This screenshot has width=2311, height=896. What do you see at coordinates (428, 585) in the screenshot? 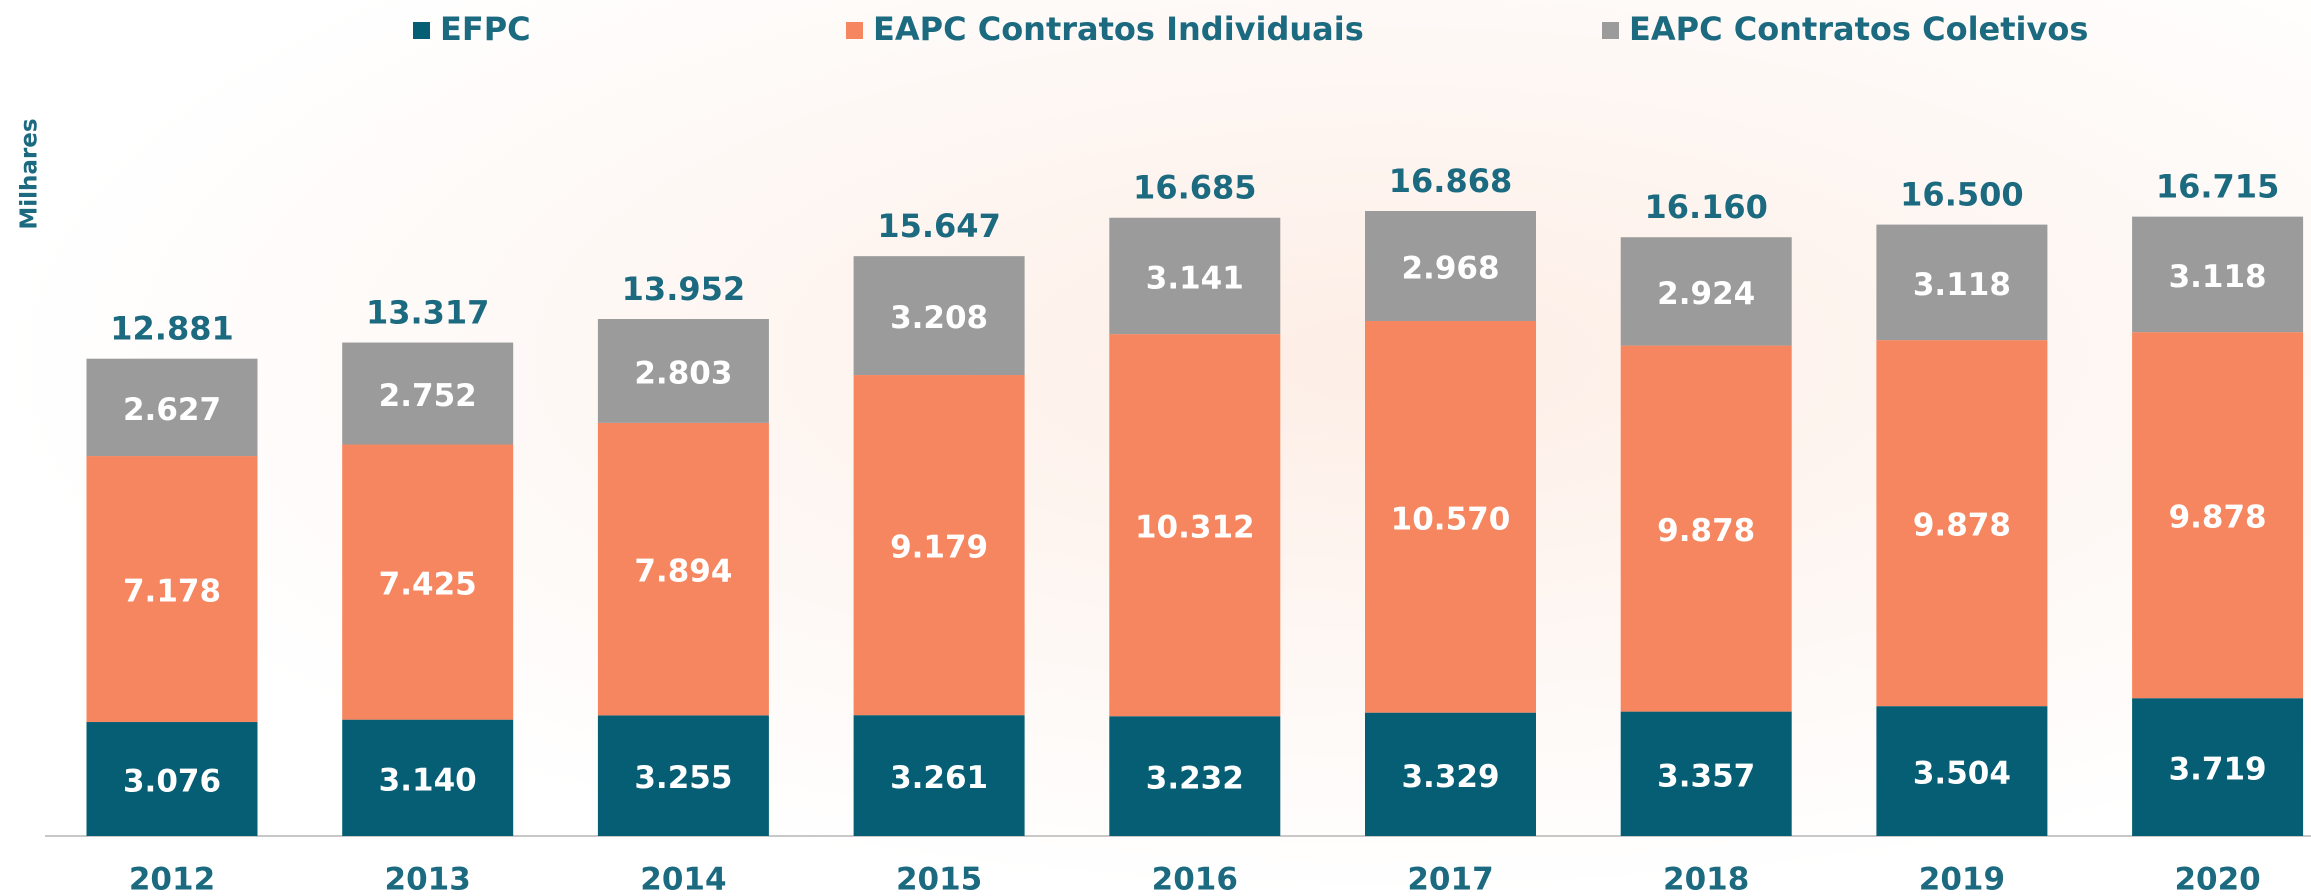
I see `value-label: 7.425` at bounding box center [428, 585].